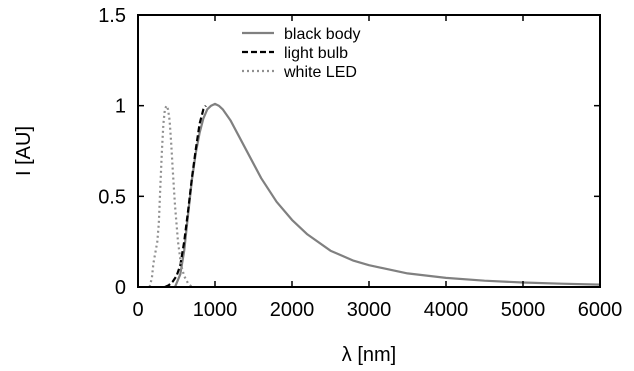 This screenshot has height=371, width=634. What do you see at coordinates (137, 310) in the screenshot?
I see `x-tick-label: 0` at bounding box center [137, 310].